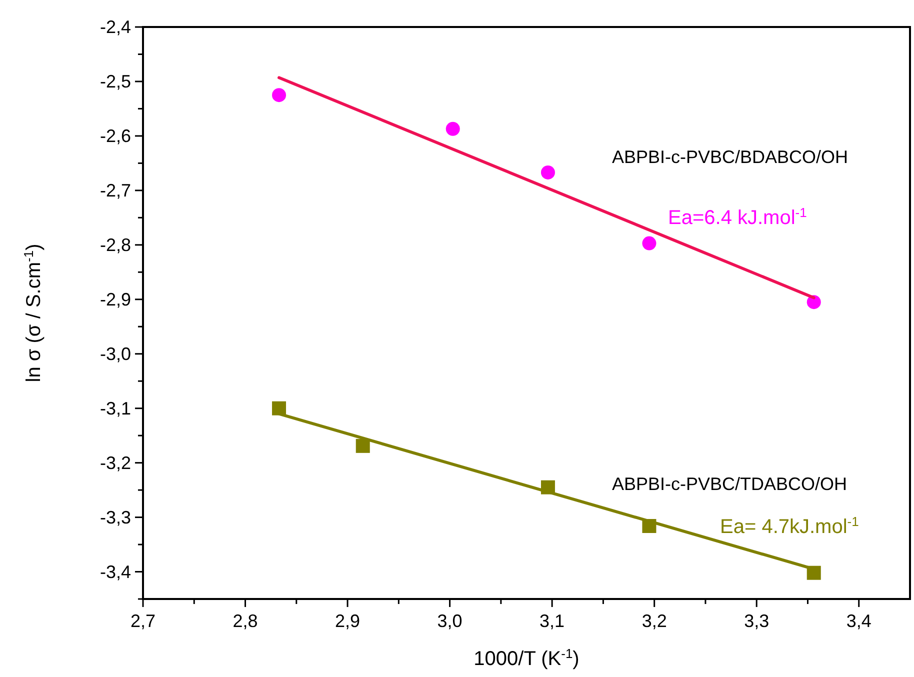 The height and width of the screenshot is (677, 914). What do you see at coordinates (245, 621) in the screenshot?
I see `x-tick-label: 2,8` at bounding box center [245, 621].